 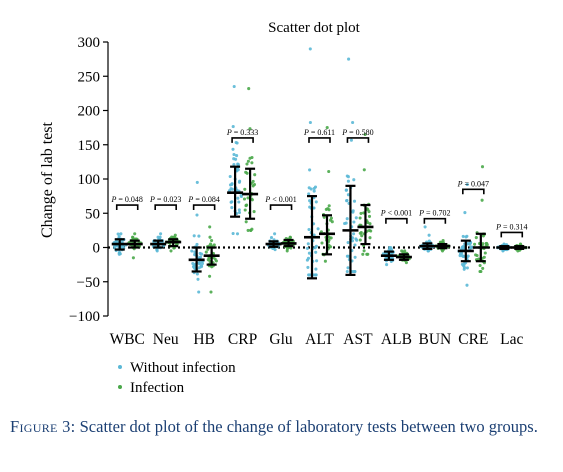 I want to click on x-tick-label: WBC, so click(x=127, y=339).